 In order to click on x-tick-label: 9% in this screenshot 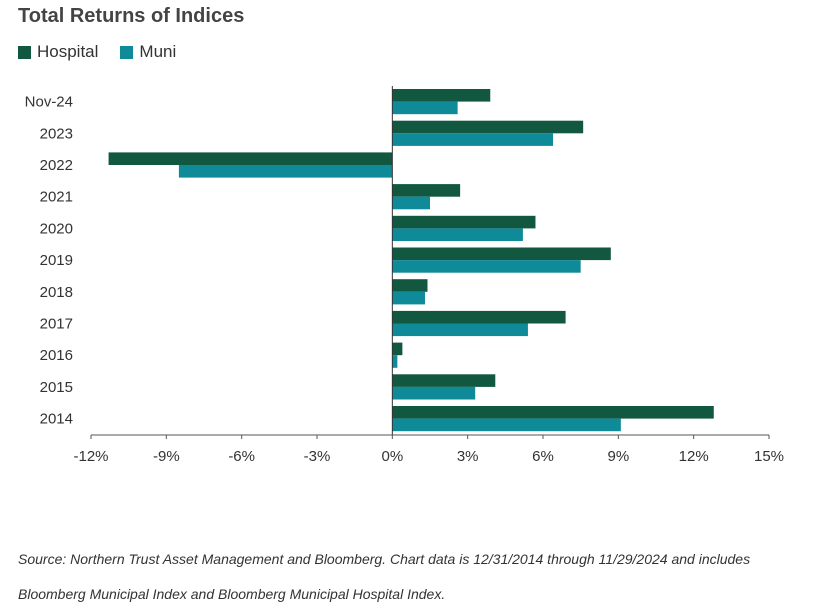, I will do `click(618, 456)`.